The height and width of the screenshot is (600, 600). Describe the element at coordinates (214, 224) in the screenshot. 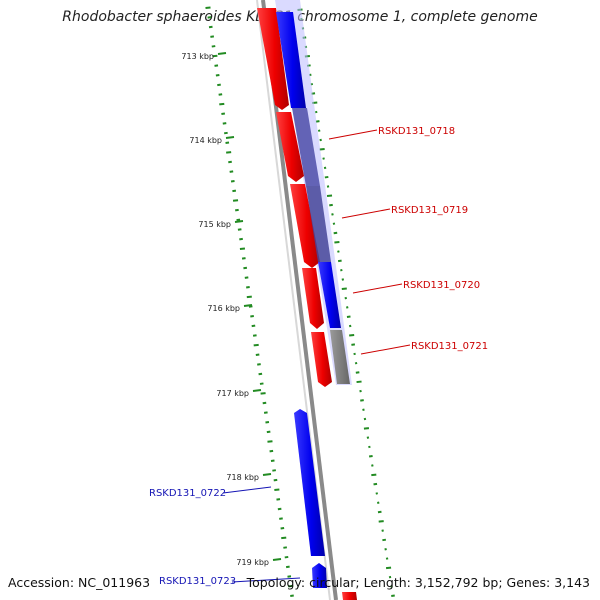

I see `scale-tick-label: 715 kbp` at that location.